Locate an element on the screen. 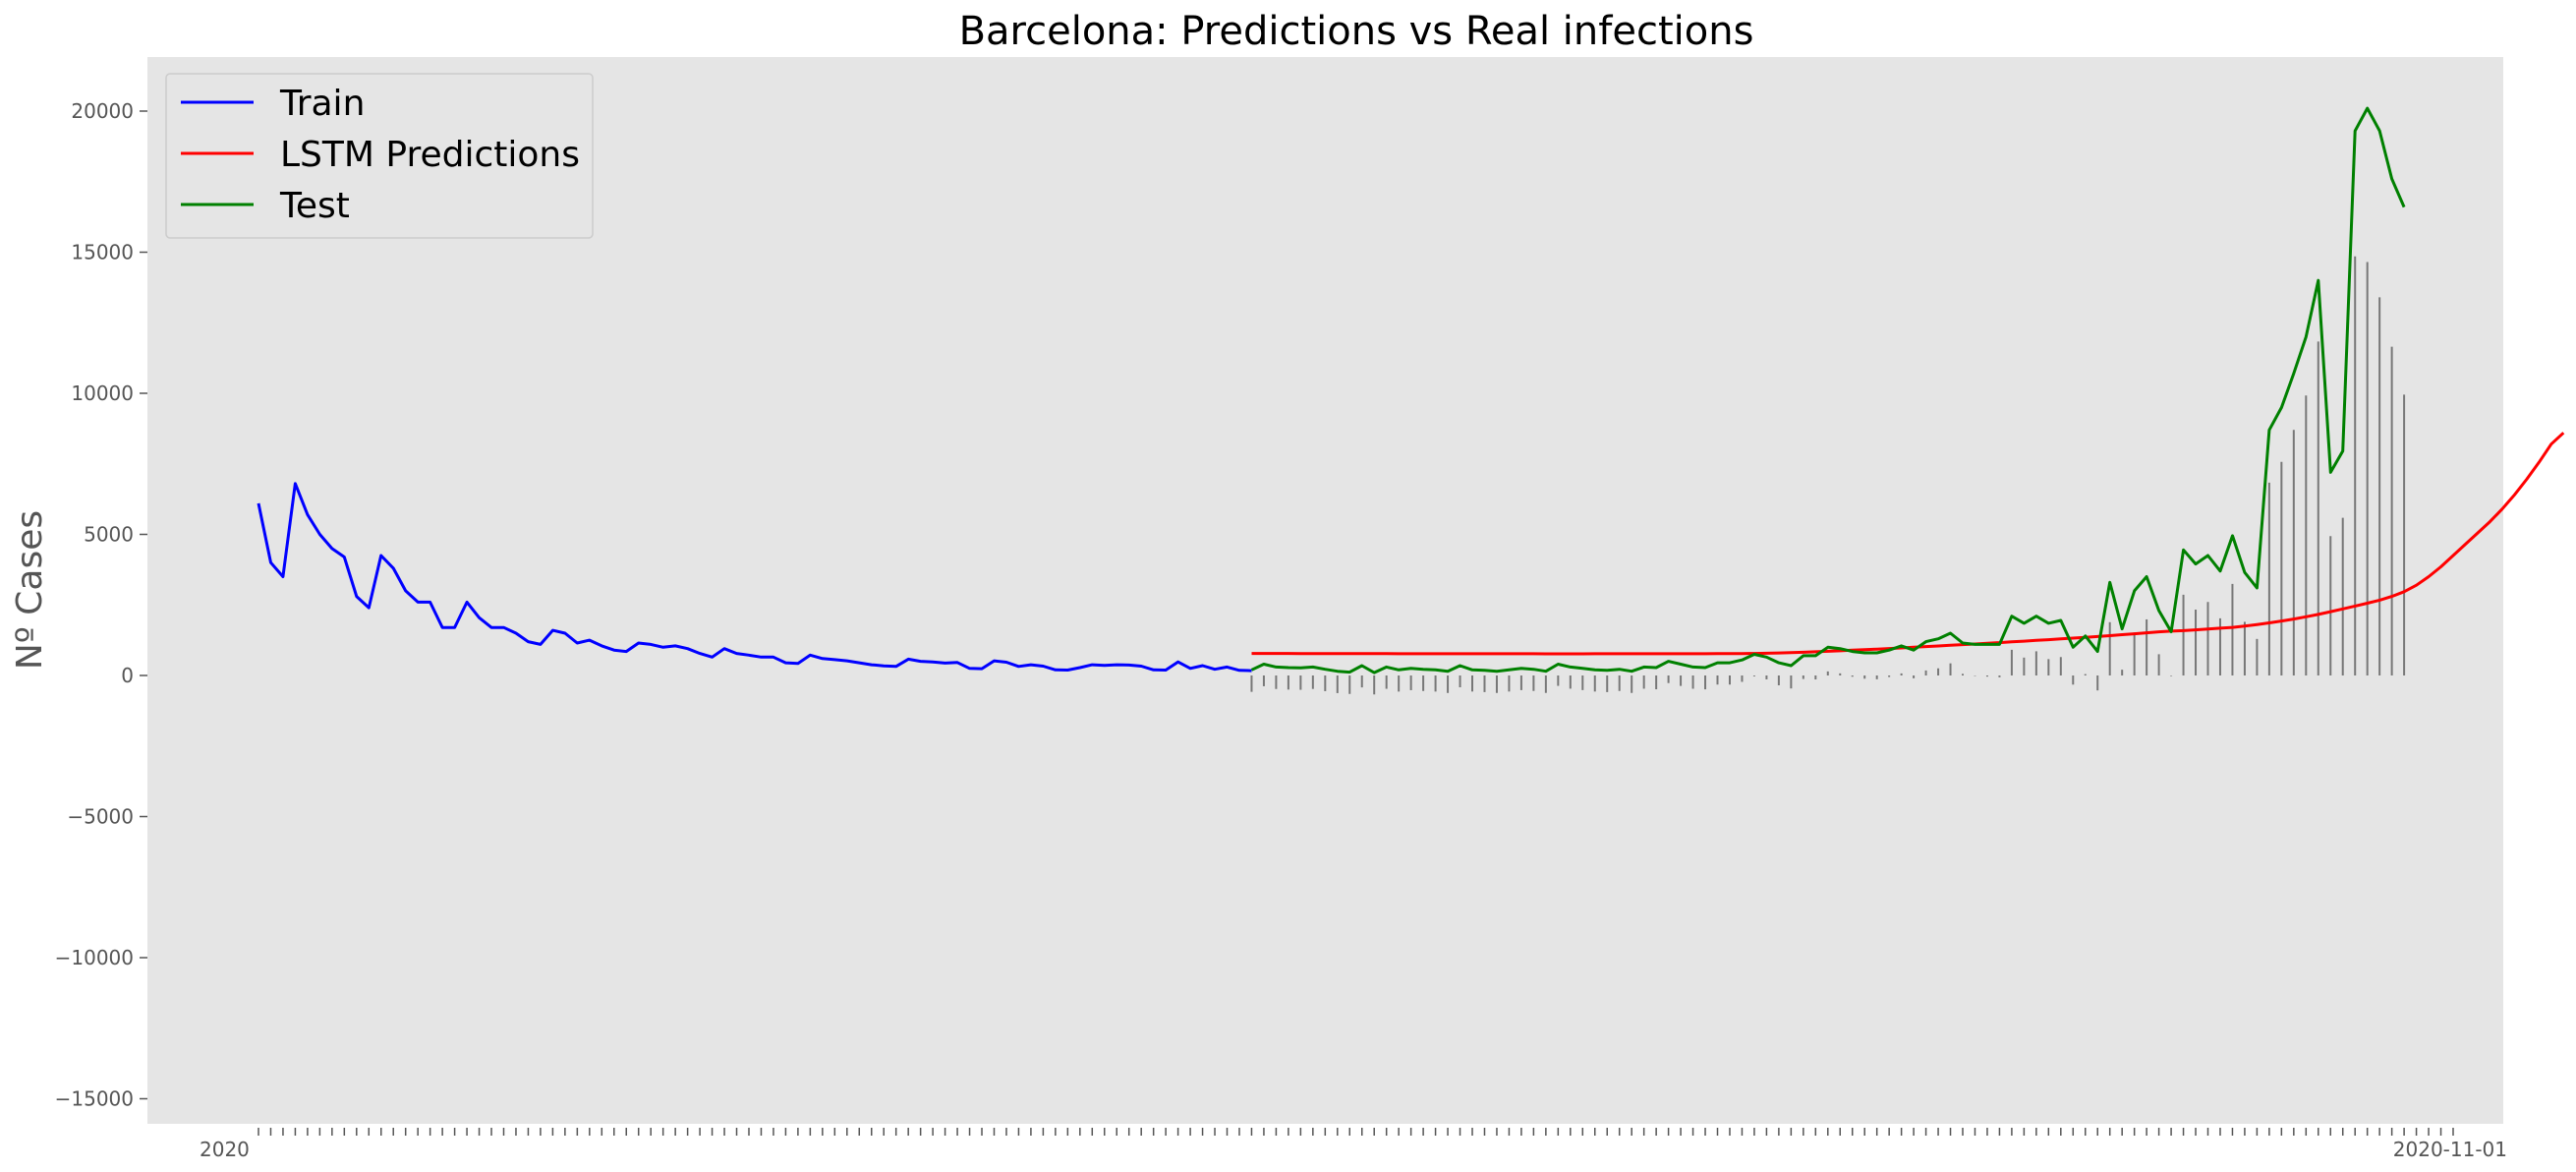  y-axis-label: Nº Cases is located at coordinates (30, 590).